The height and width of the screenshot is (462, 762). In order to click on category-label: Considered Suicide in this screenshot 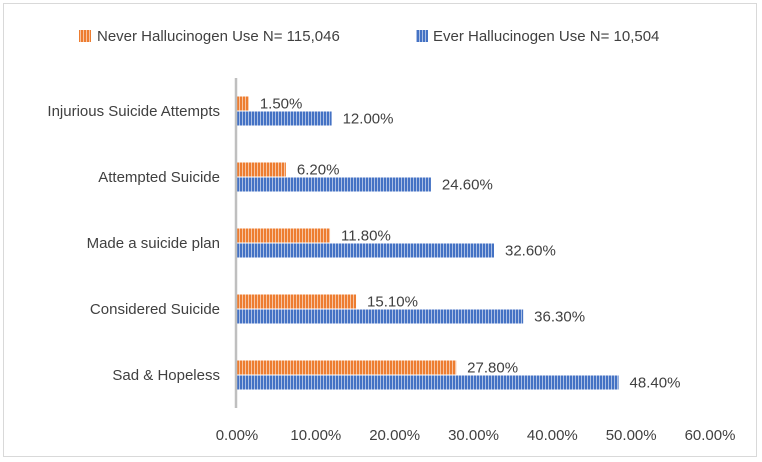, I will do `click(155, 309)`.